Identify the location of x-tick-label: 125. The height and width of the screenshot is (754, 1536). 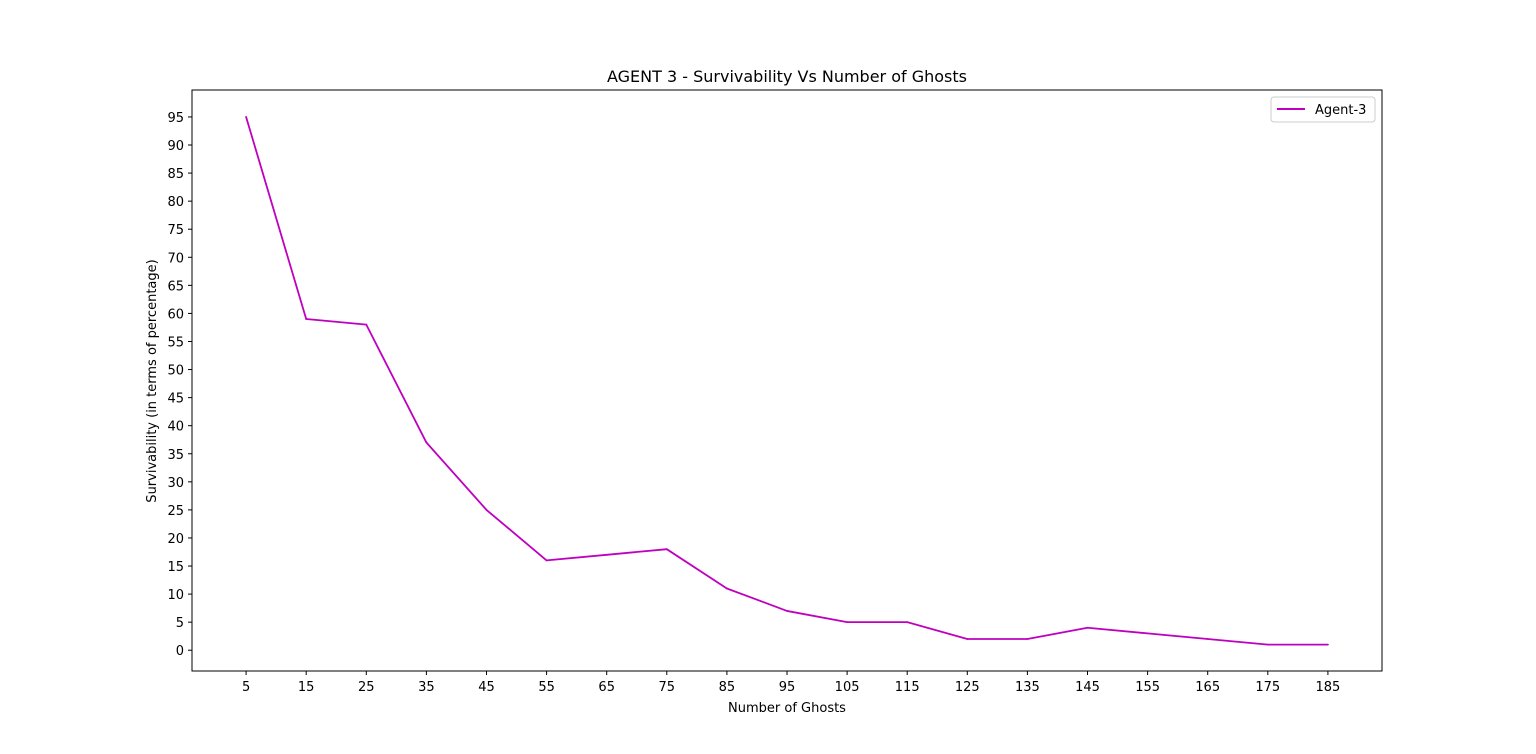
(967, 687).